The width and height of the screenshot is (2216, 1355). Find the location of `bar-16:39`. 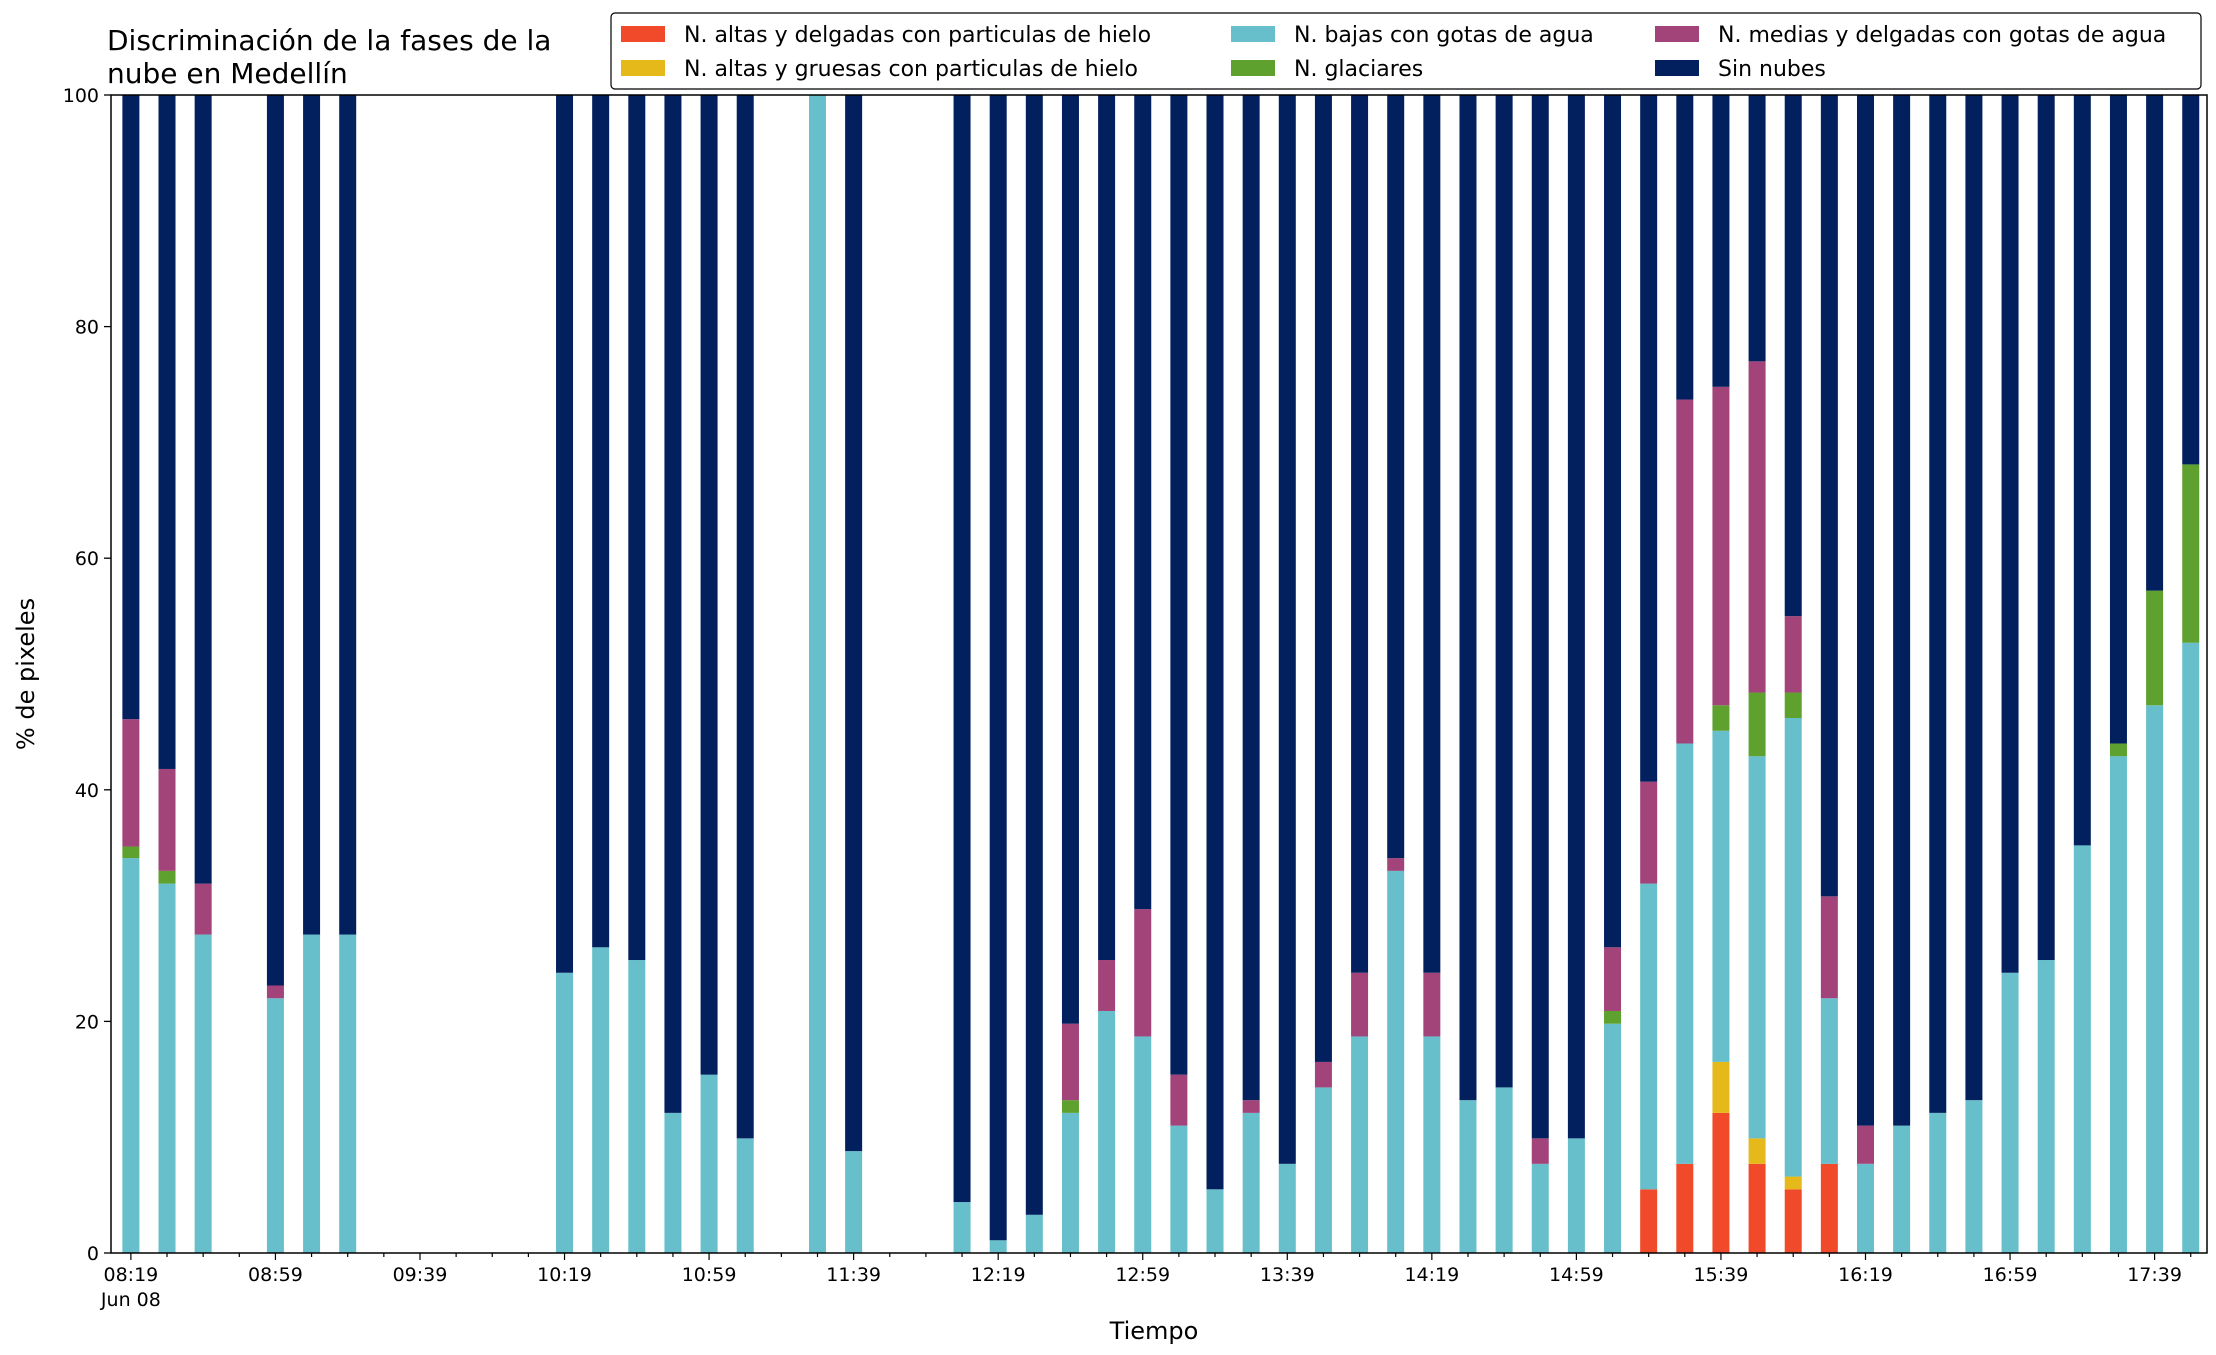

bar-16:39 is located at coordinates (1938, 674).